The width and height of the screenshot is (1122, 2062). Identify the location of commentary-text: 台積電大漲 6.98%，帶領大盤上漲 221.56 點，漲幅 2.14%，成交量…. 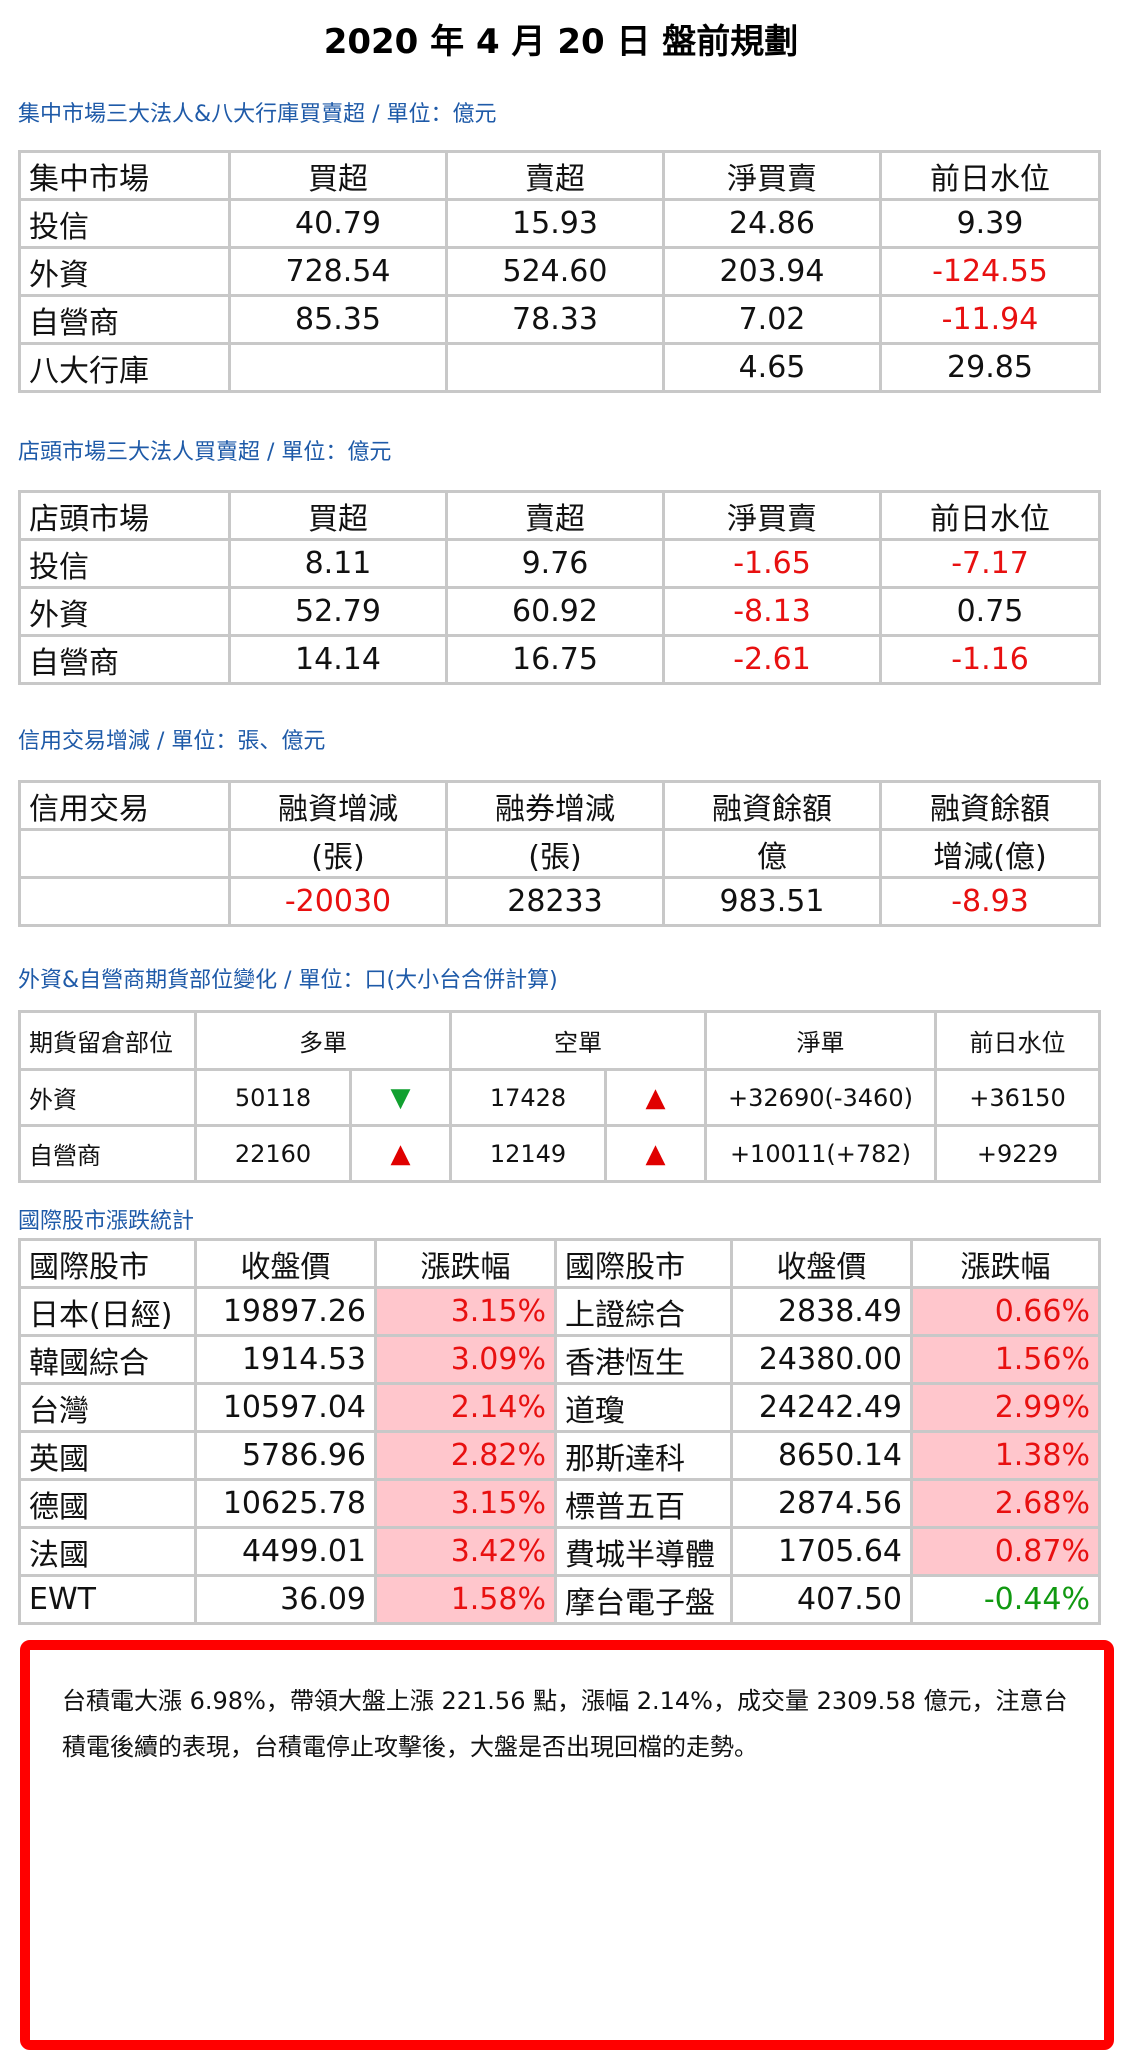
(565, 1724).